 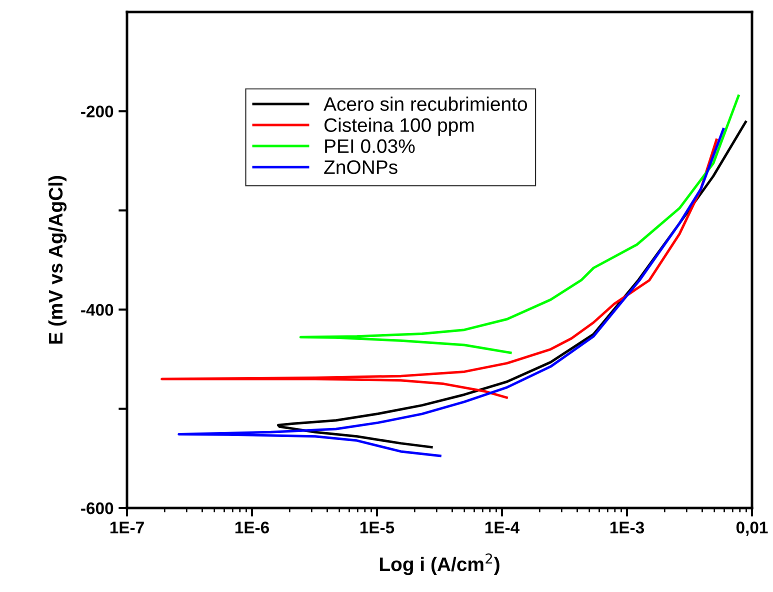 I want to click on x-tick-label: 1E-5, so click(x=377, y=528).